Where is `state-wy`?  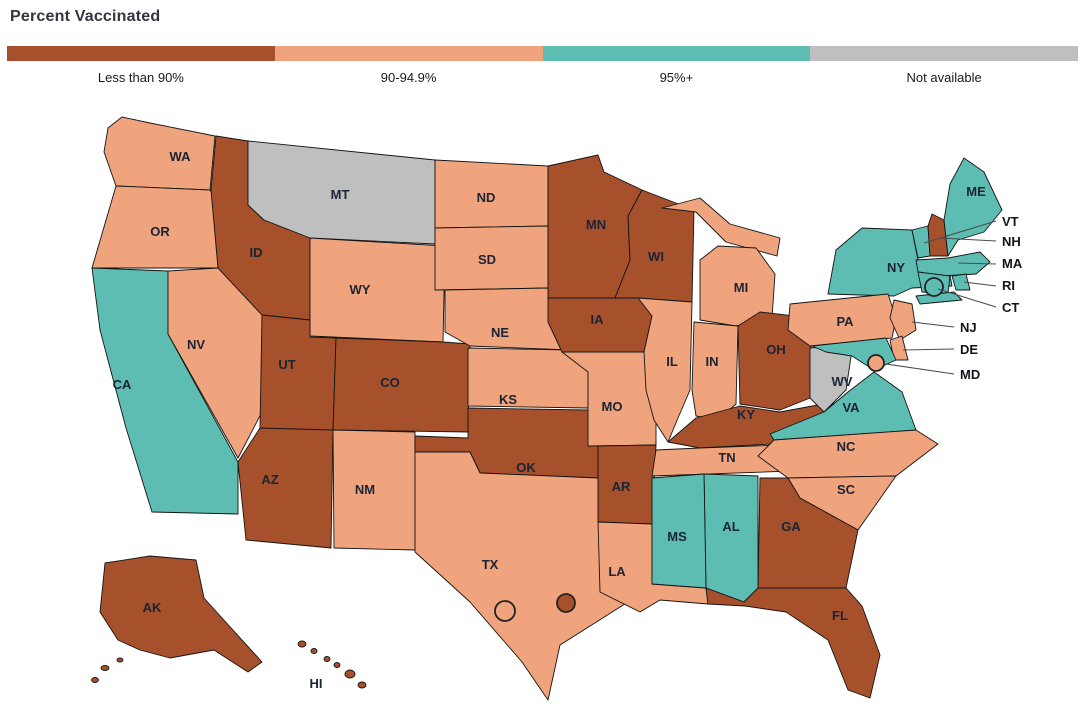 state-wy is located at coordinates (377, 290).